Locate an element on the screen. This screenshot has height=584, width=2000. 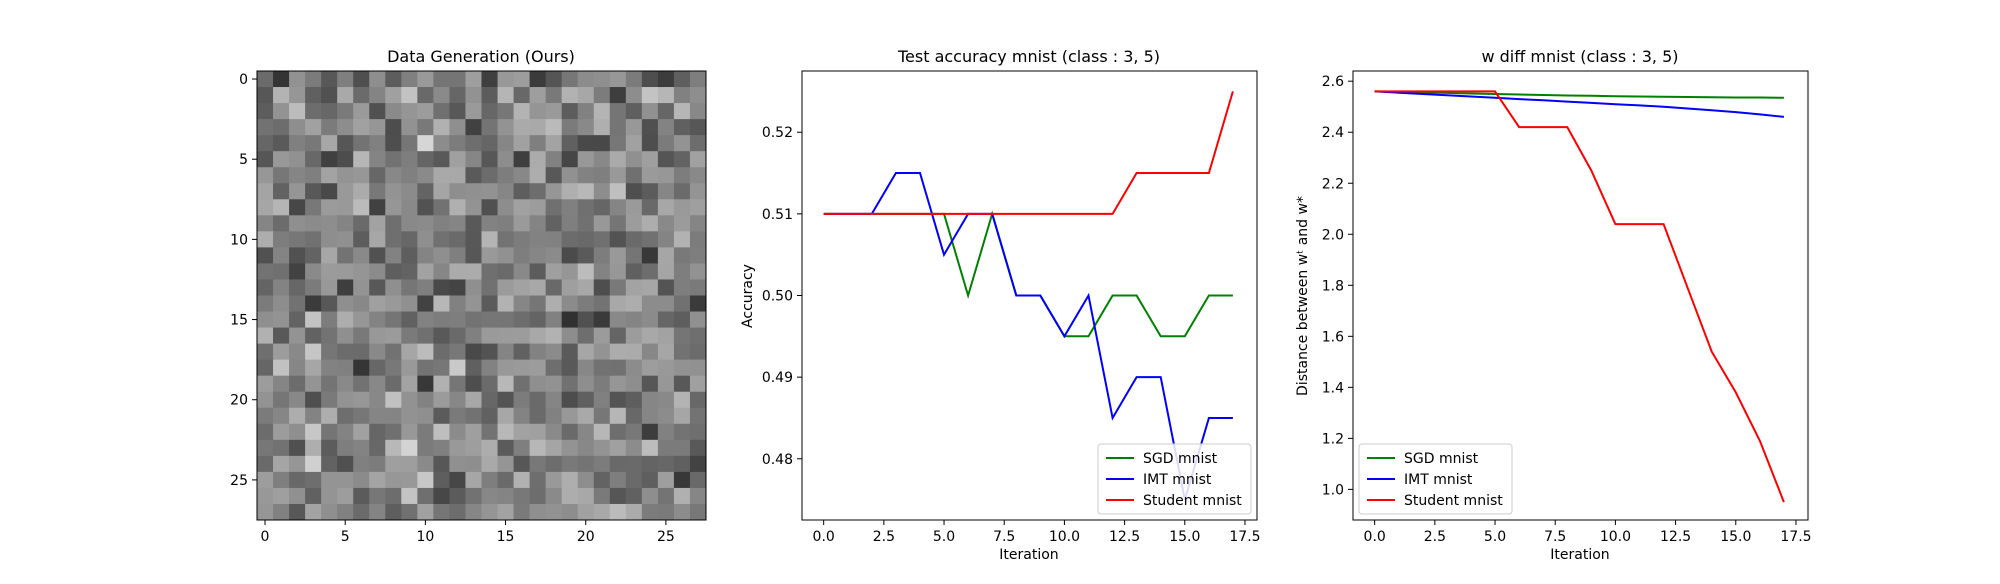
x-tick-label: 0.0 is located at coordinates (1375, 537).